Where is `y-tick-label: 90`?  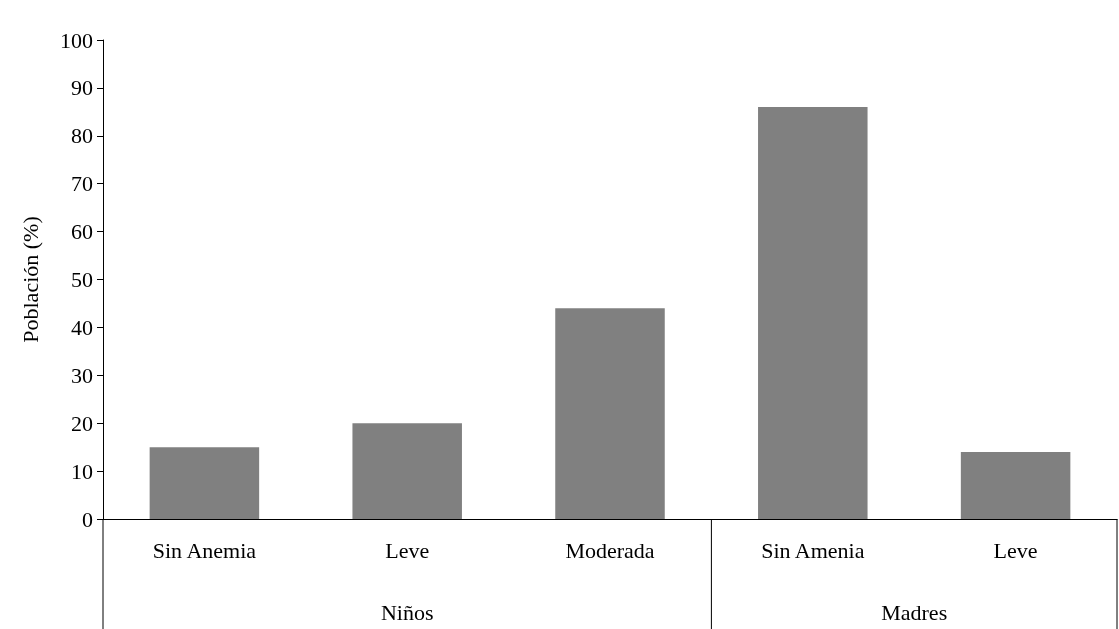
y-tick-label: 90 is located at coordinates (82, 88).